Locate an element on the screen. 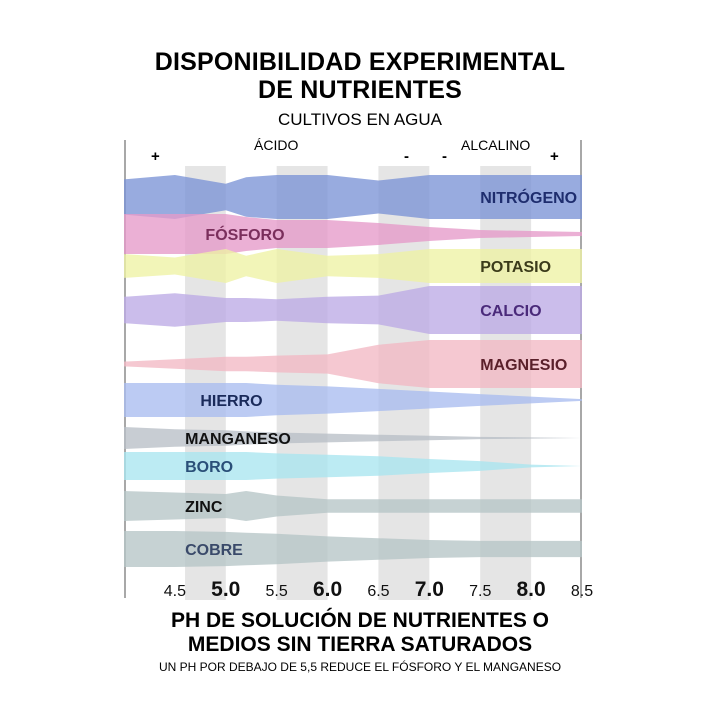  x-tick-label: 4.5 is located at coordinates (175, 591).